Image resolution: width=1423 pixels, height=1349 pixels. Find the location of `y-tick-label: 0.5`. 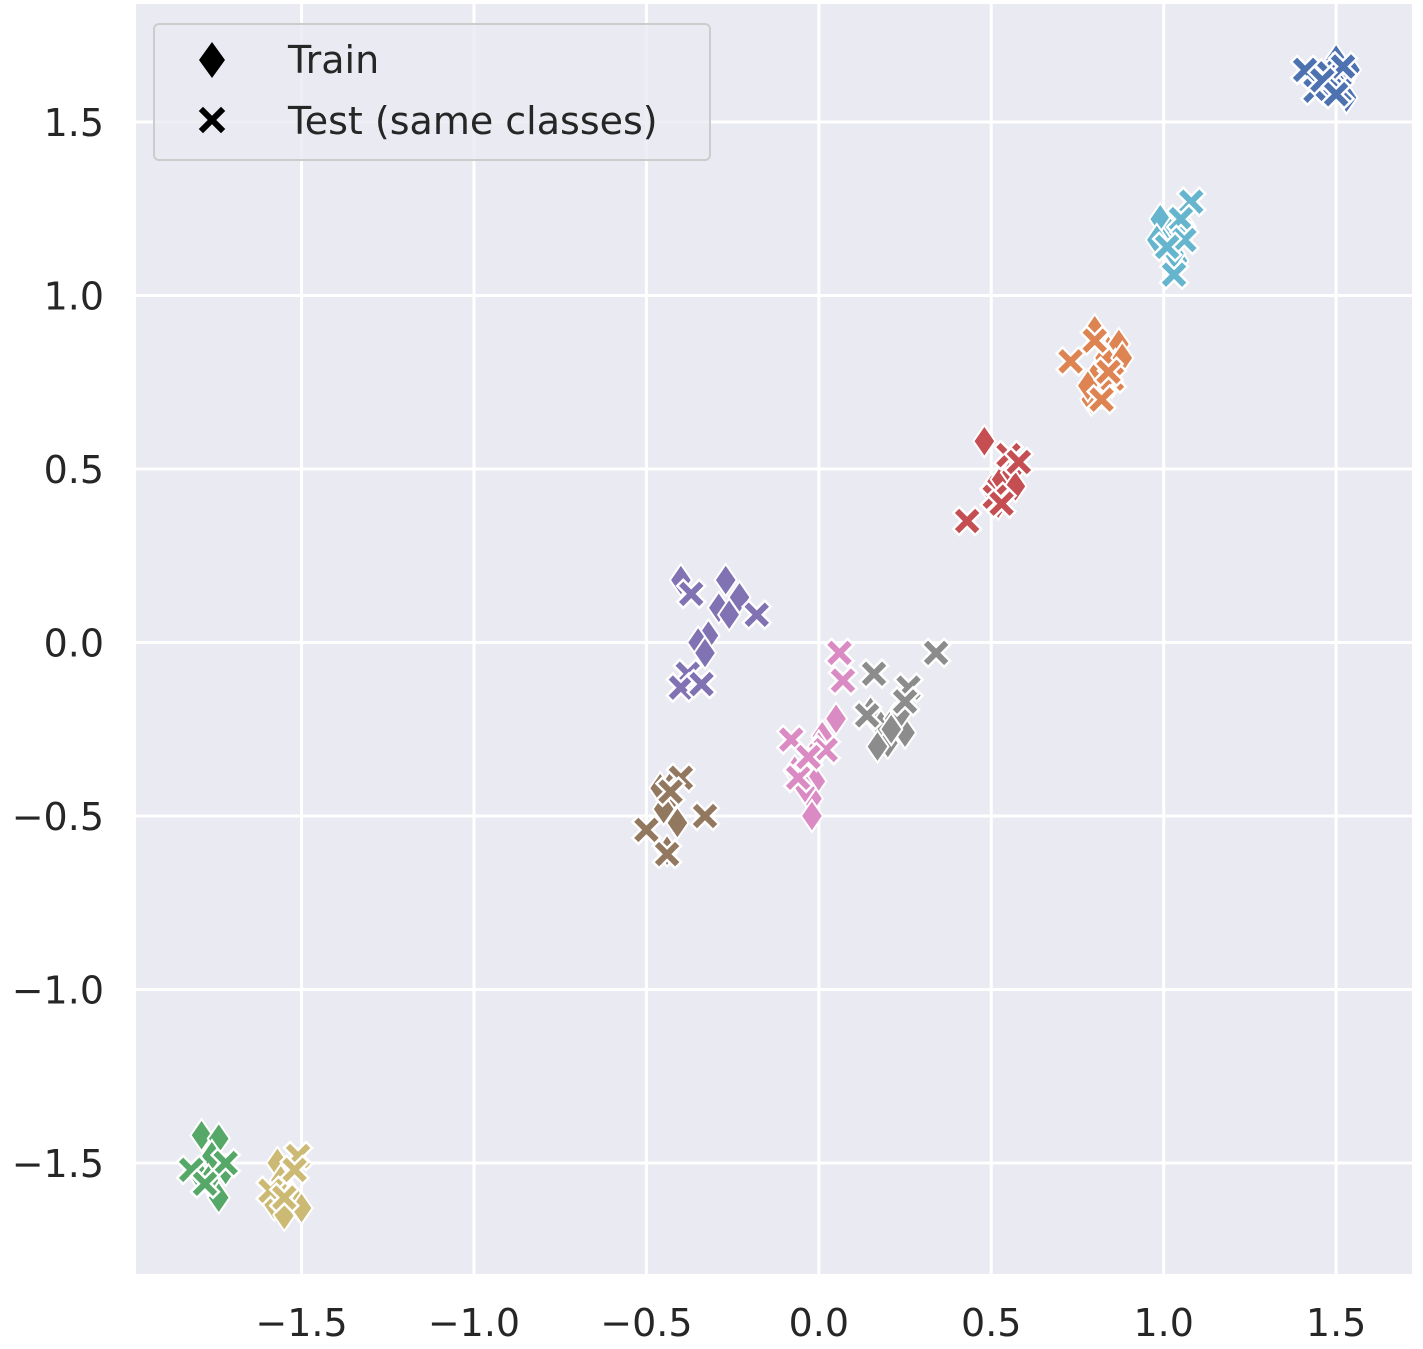

y-tick-label: 0.5 is located at coordinates (74, 470).